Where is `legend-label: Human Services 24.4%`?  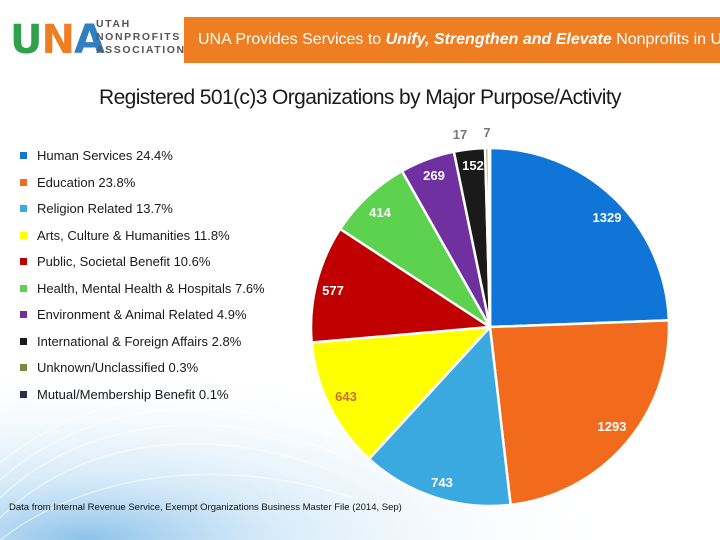 legend-label: Human Services 24.4% is located at coordinates (105, 155).